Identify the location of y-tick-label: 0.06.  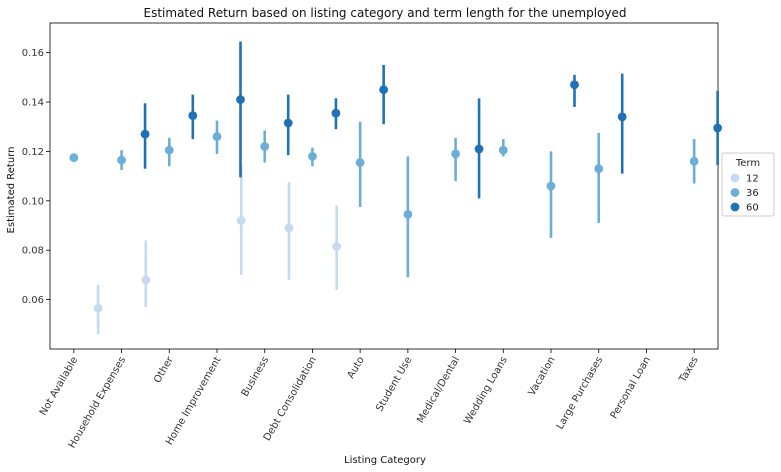
(33, 300).